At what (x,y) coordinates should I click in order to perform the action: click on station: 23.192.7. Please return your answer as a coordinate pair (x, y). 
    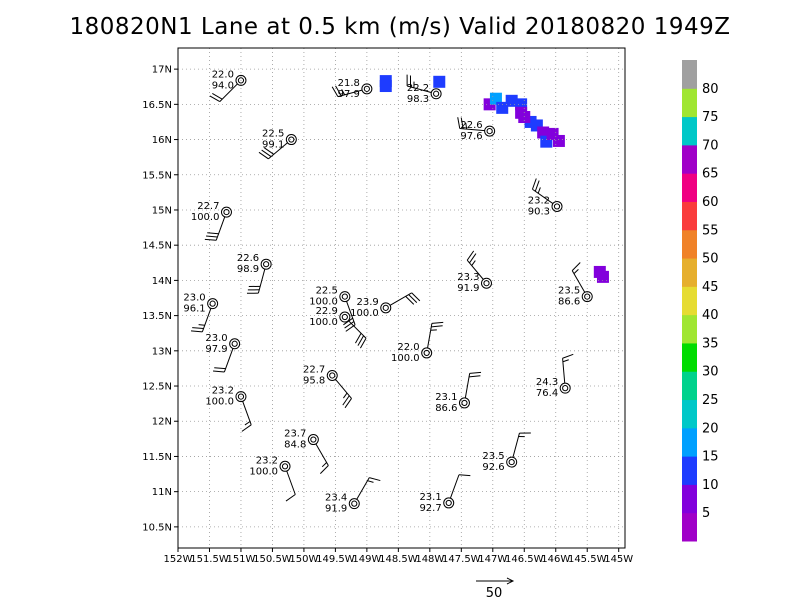
    Looking at the image, I should click on (445, 494).